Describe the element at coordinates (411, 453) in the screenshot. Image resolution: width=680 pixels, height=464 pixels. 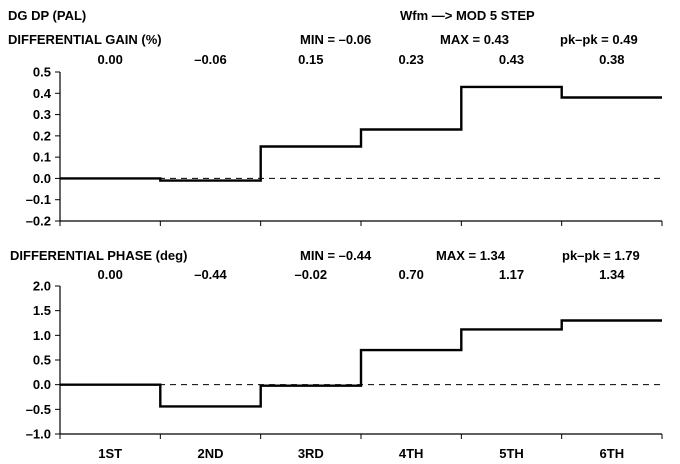
I see `x-category-label: 4TH` at that location.